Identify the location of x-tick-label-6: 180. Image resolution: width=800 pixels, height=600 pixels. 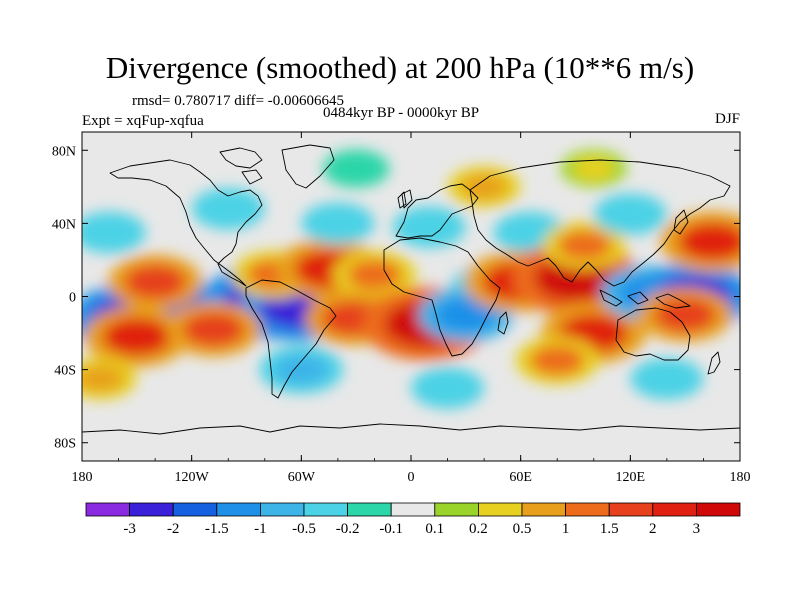
(740, 477).